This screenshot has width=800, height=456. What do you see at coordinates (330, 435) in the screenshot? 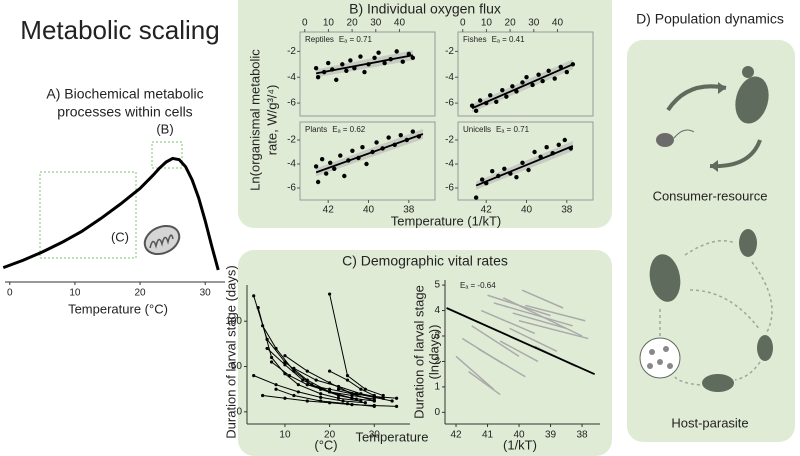
I see `x-tick-label: 20` at bounding box center [330, 435].